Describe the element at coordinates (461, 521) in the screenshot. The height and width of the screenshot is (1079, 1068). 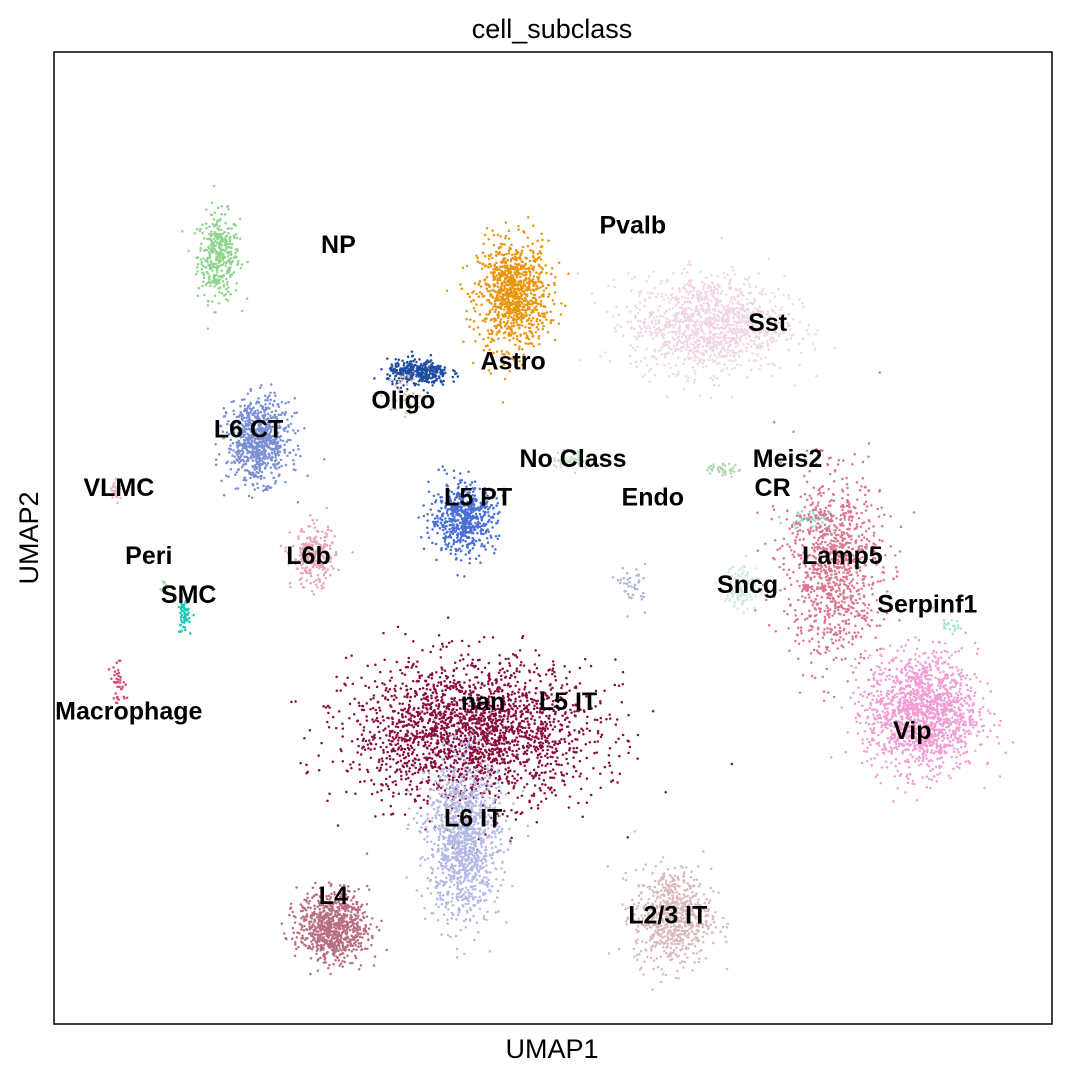
I see `cluster-points-l5-pt` at that location.